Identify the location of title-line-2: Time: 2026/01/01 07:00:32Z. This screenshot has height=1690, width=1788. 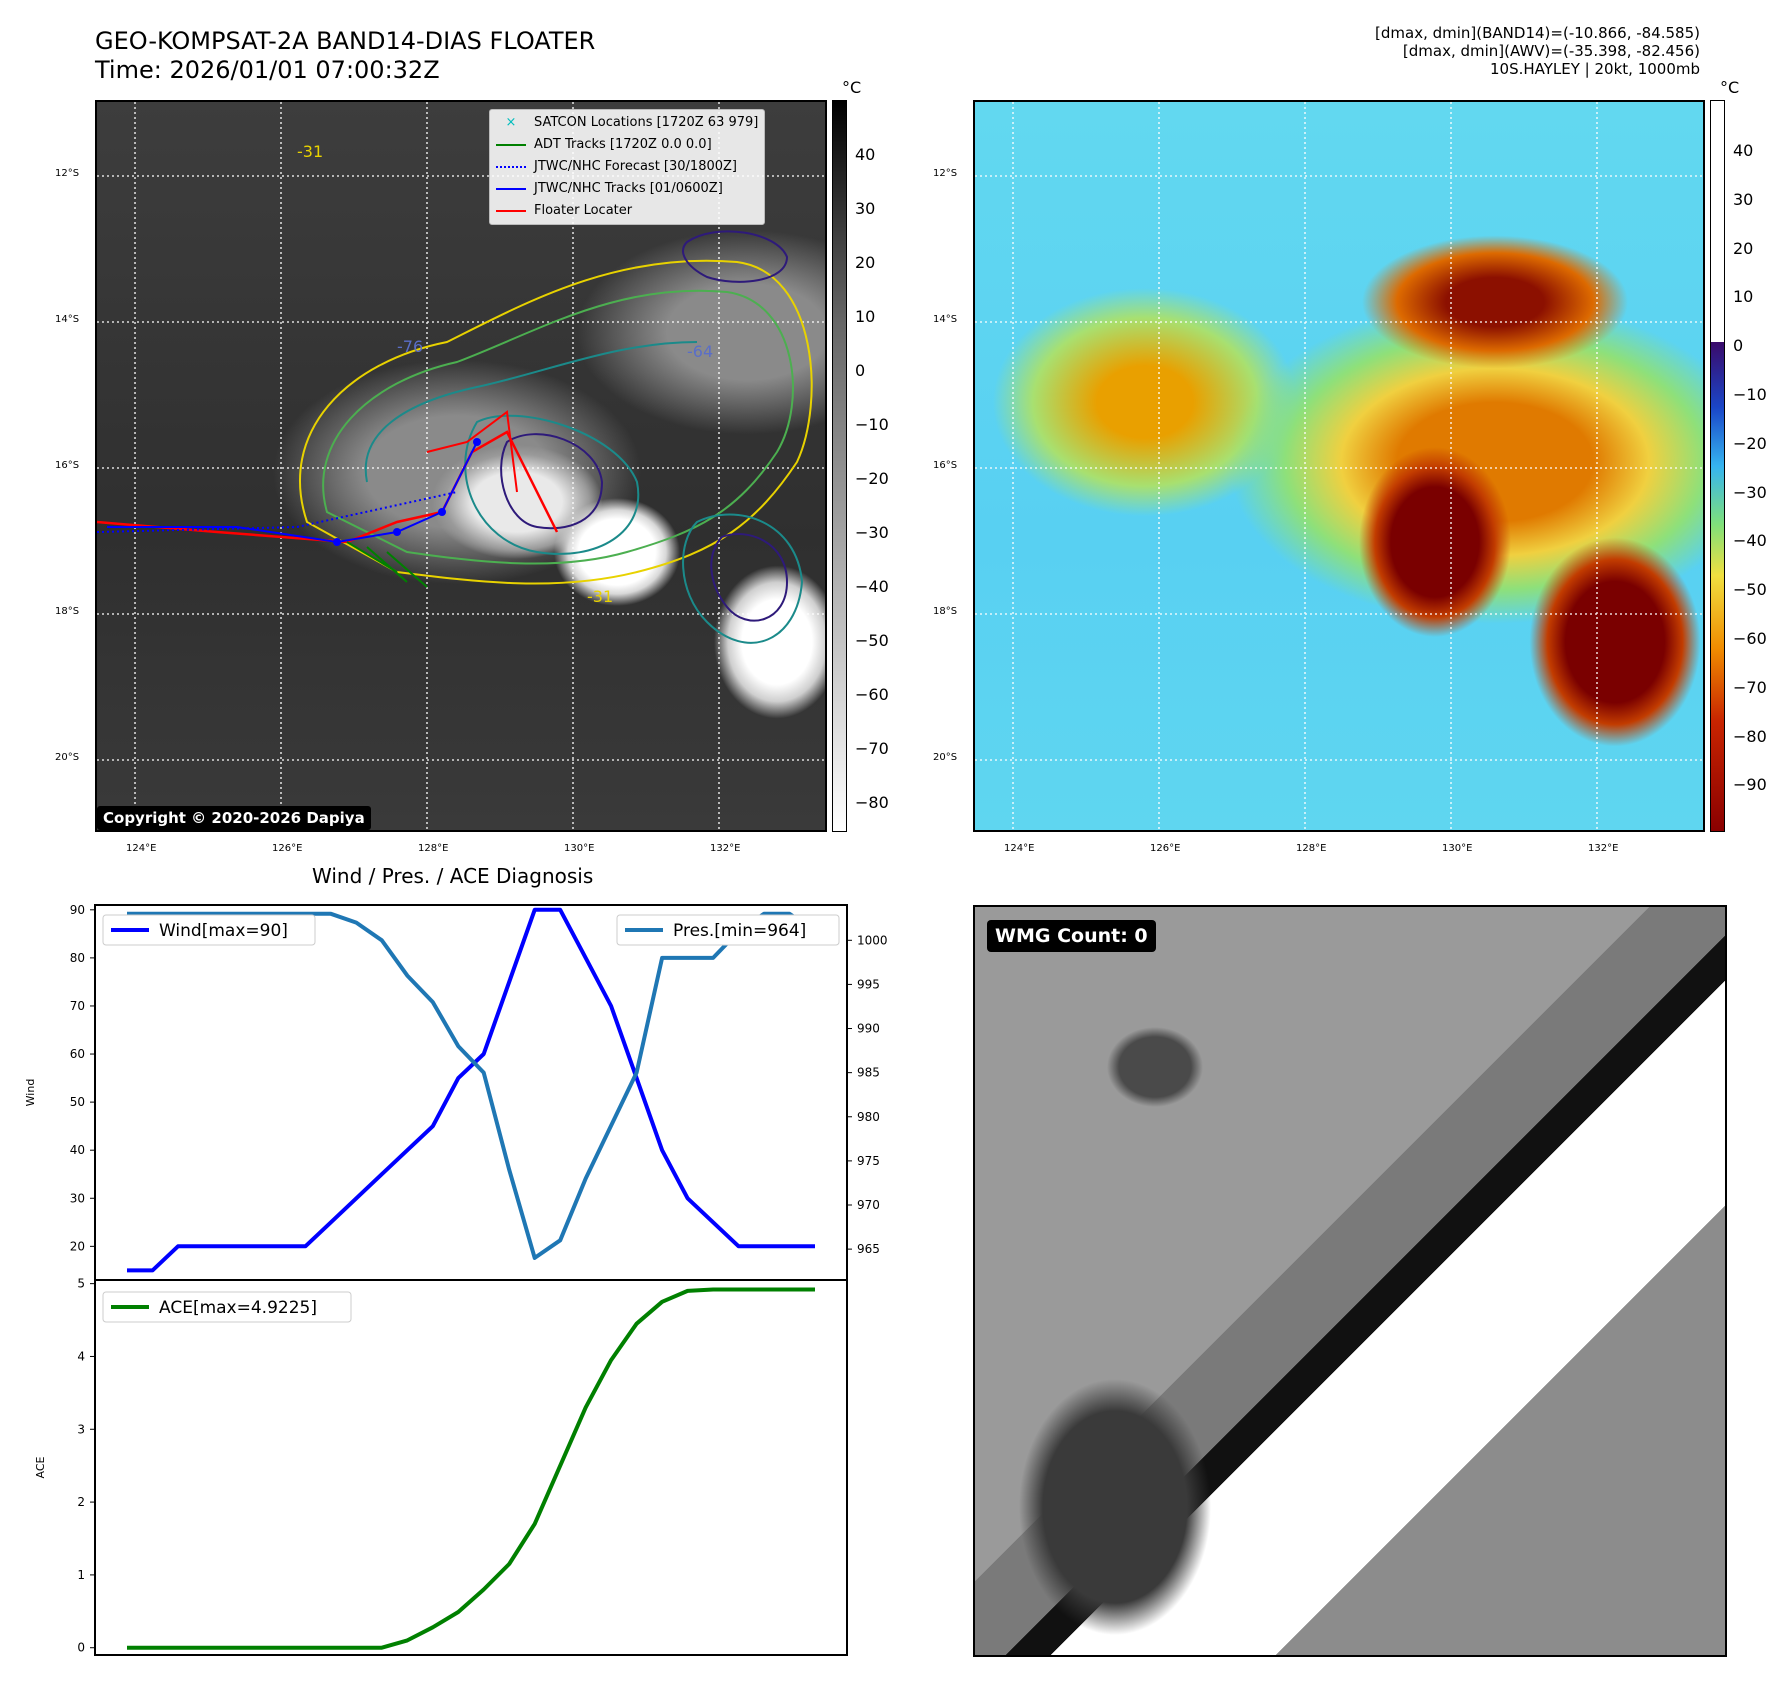
(267, 70).